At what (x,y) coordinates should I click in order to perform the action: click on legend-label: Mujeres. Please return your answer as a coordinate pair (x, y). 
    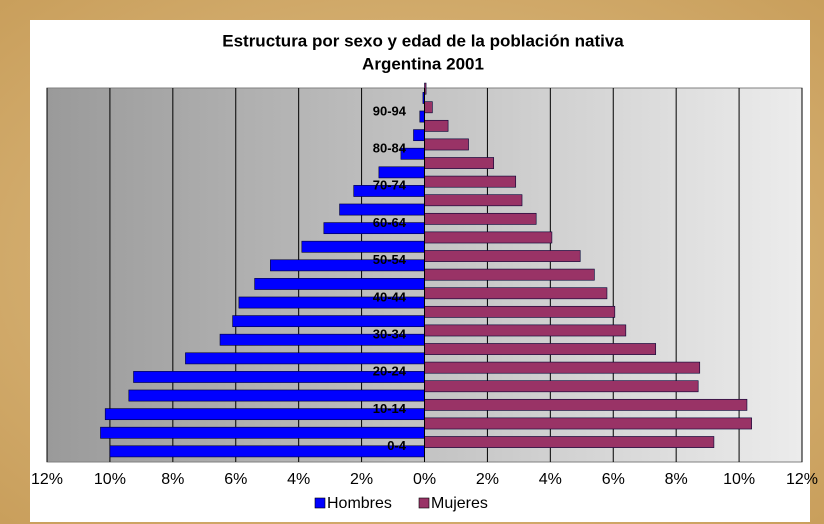
    Looking at the image, I should click on (459, 503).